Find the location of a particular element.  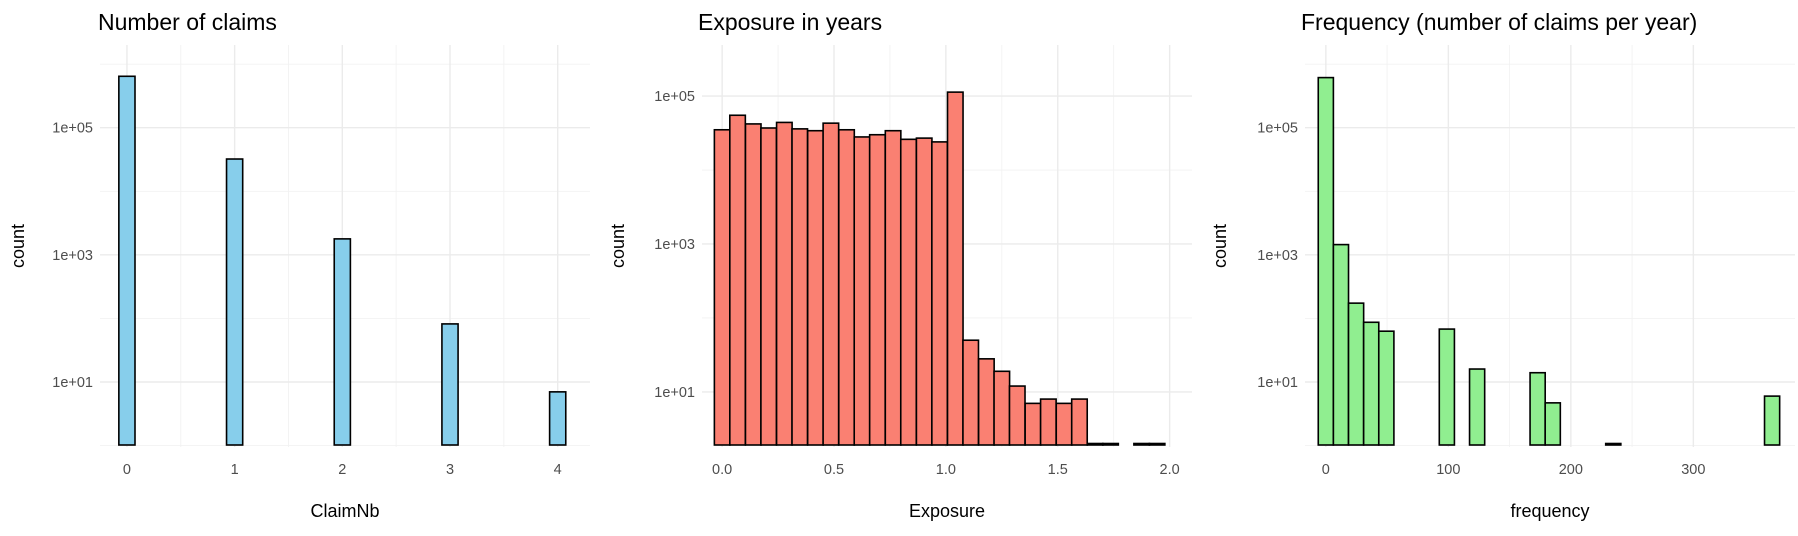

x-tick-label: 1 is located at coordinates (235, 470).